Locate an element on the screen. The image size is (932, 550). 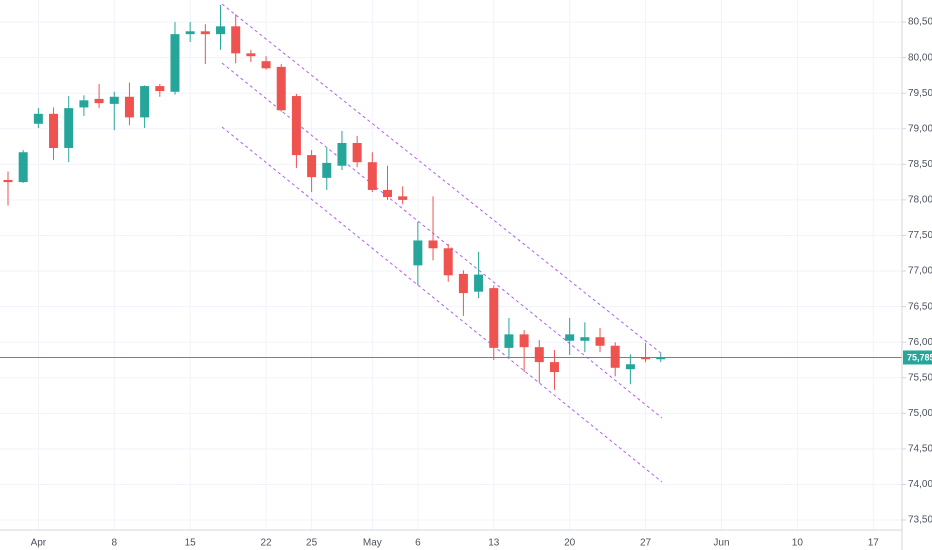
y-tick-label: 74,000 is located at coordinates (920, 484).